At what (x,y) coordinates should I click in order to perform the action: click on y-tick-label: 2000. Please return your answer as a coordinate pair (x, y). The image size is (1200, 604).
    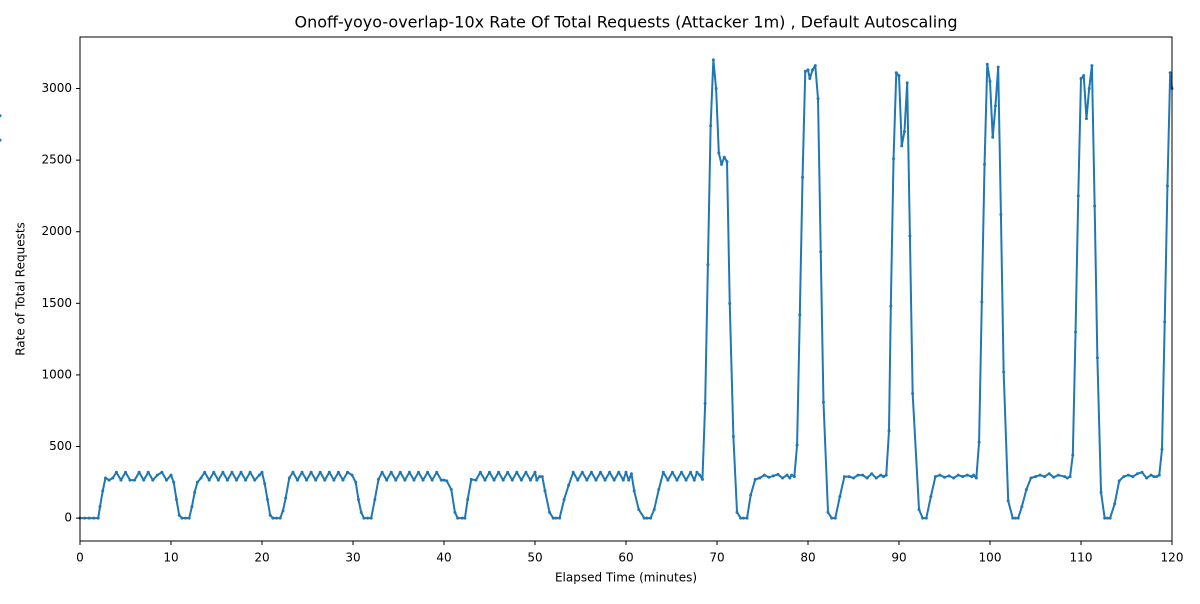
    Looking at the image, I should click on (56, 231).